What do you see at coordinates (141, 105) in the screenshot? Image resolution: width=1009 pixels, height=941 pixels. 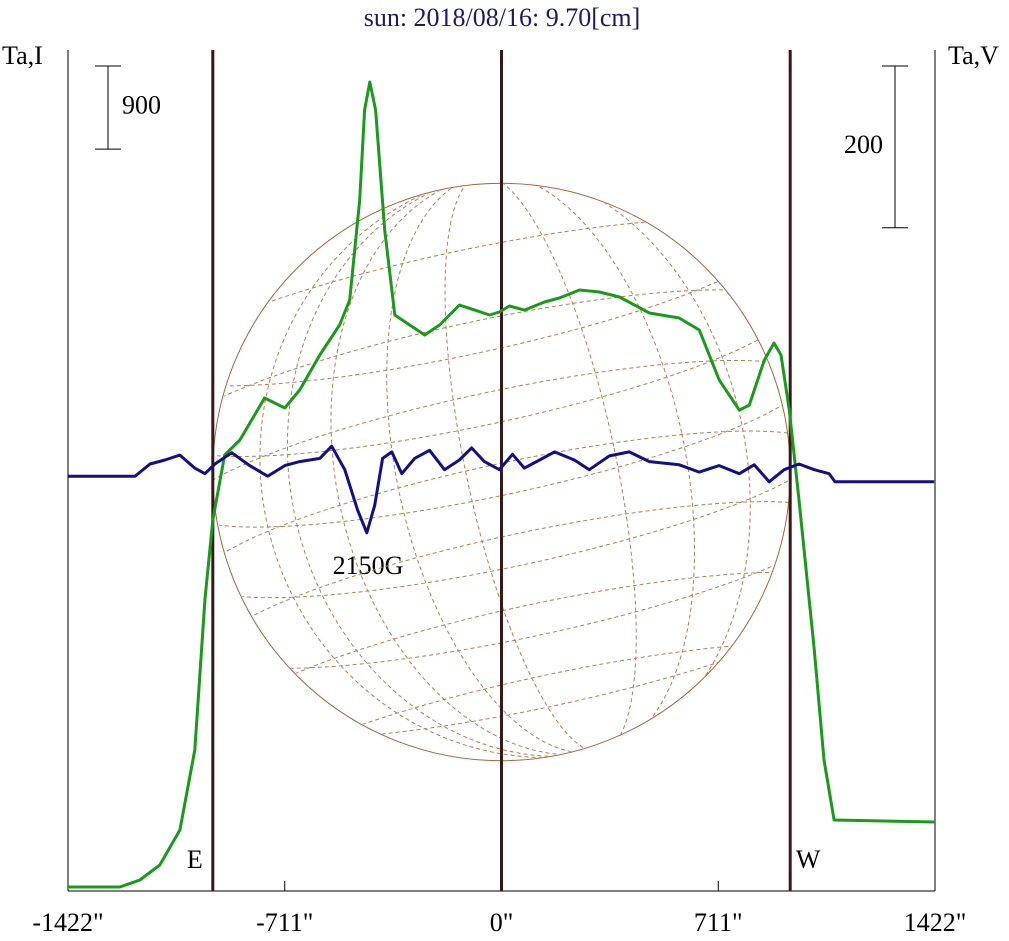 I see `scale-bar-label: 900` at bounding box center [141, 105].